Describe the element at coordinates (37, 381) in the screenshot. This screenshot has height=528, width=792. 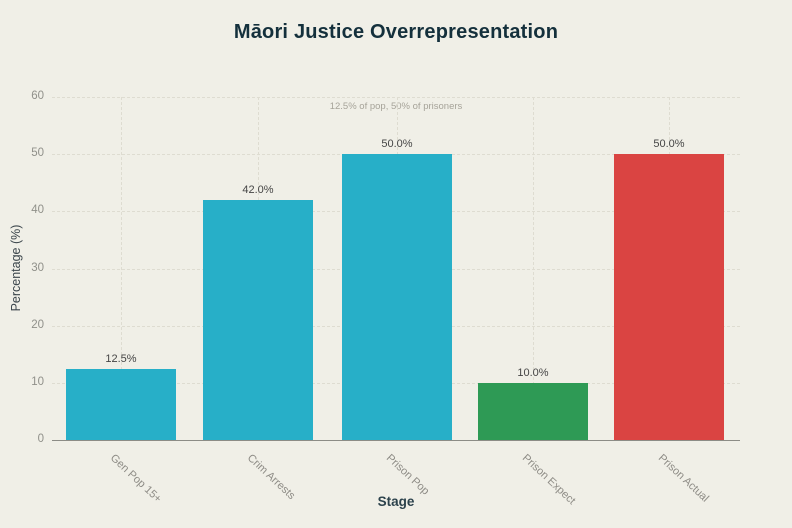
I see `y-tick-label: 10` at that location.